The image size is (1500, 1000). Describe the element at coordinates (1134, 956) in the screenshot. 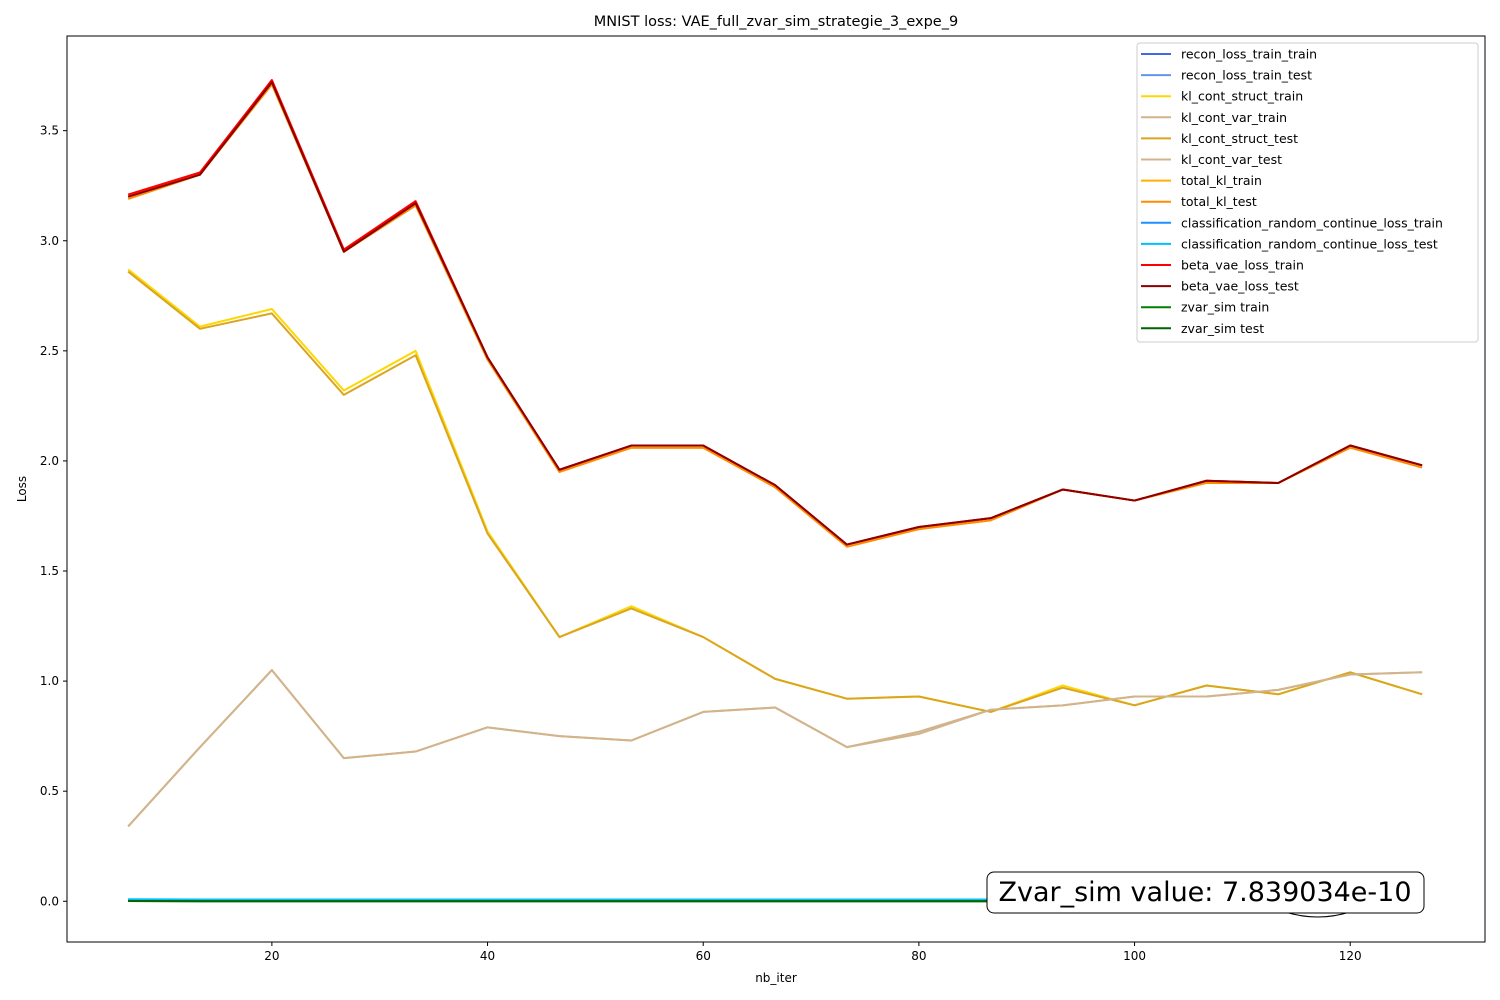

I see `x-tick-label: 100` at that location.